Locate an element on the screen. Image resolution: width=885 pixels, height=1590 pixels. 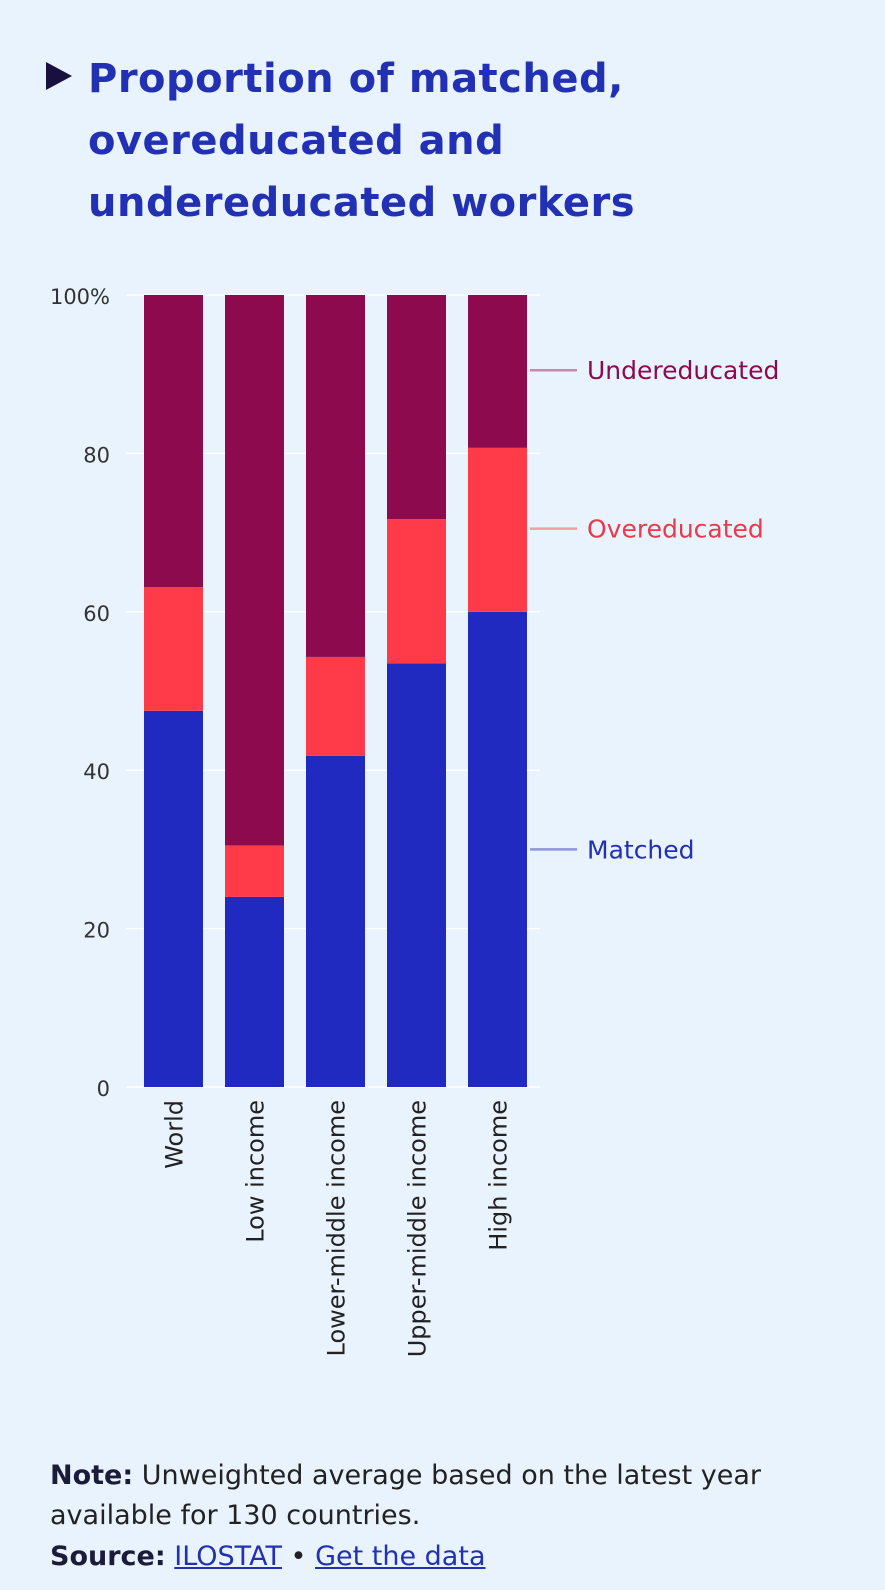
bar-low-income-undereducated is located at coordinates (254, 570).